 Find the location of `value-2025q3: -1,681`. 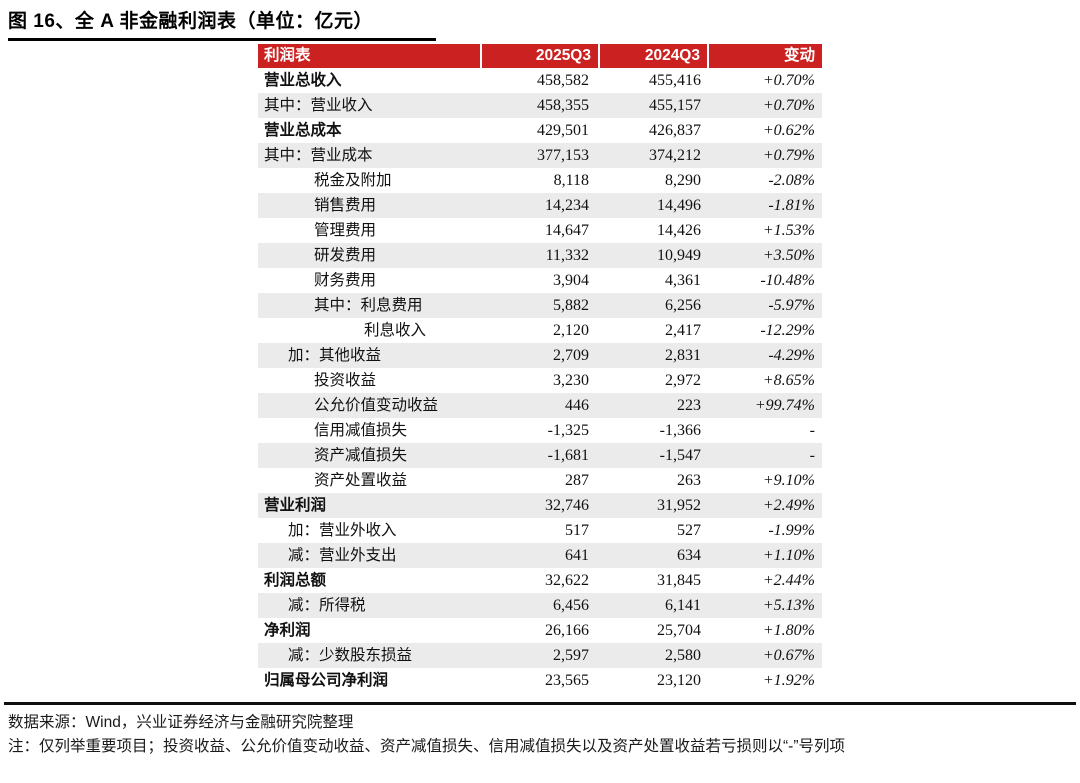

value-2025q3: -1,681 is located at coordinates (568, 455).